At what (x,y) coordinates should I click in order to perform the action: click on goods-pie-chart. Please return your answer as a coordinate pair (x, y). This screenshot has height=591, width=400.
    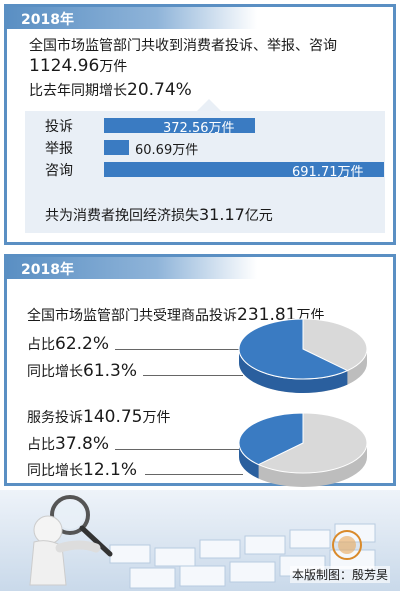
    Looking at the image, I should click on (303, 355).